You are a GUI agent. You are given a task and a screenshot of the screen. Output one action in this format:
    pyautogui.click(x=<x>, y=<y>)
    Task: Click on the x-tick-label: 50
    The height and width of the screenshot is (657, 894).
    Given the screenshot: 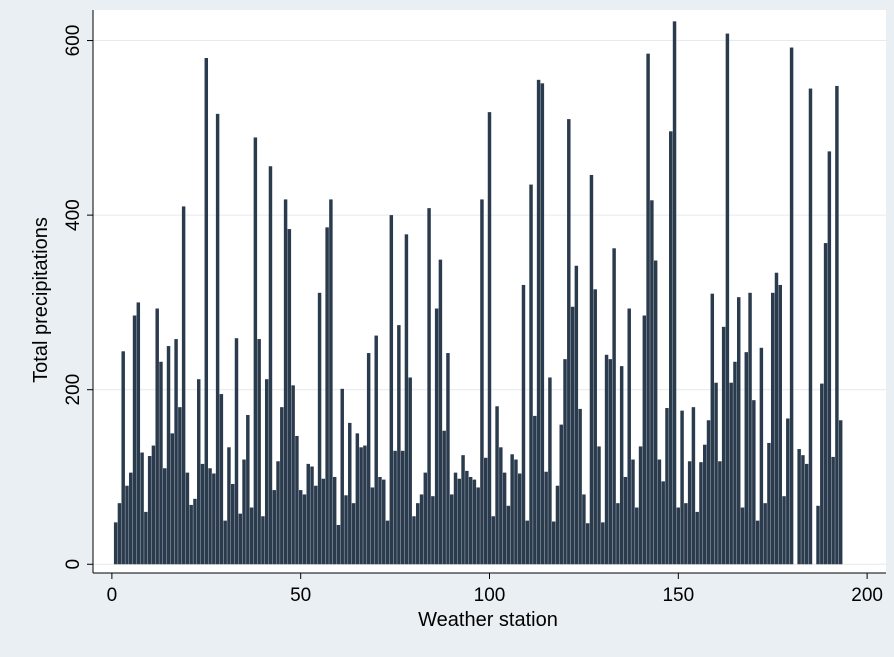 What is the action you would take?
    pyautogui.click(x=300, y=595)
    